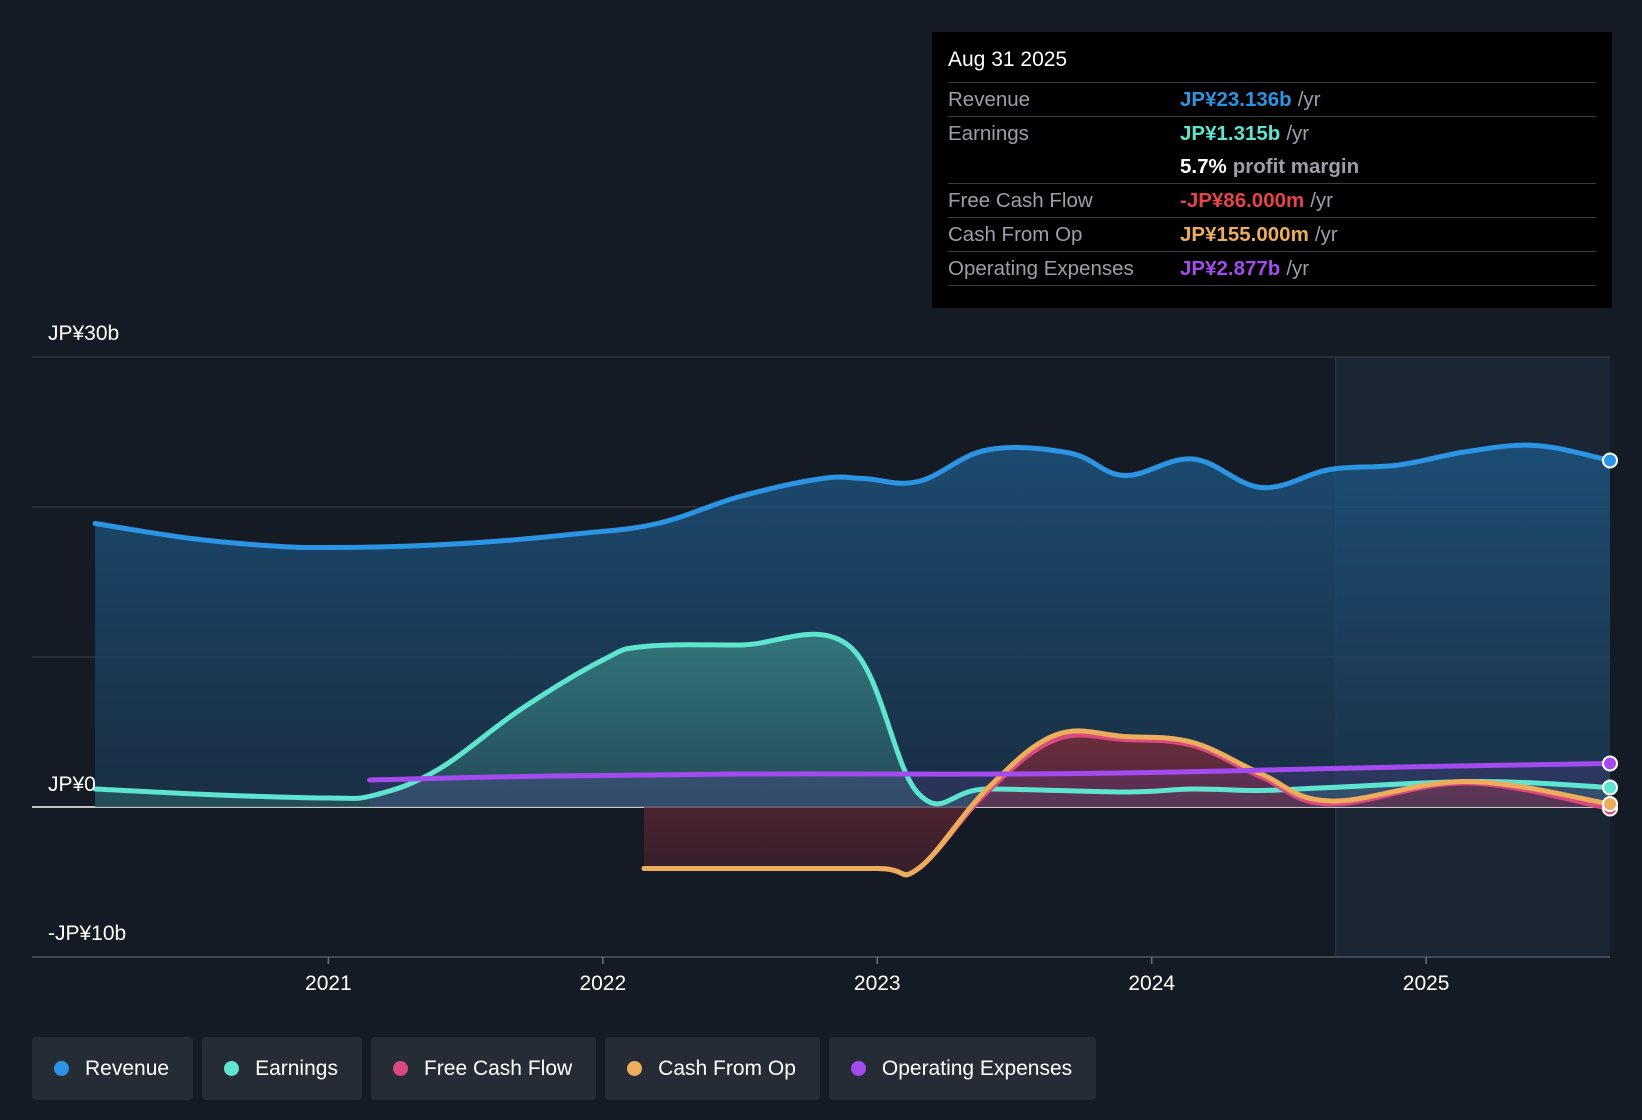  I want to click on fcf-area, so click(1127, 805).